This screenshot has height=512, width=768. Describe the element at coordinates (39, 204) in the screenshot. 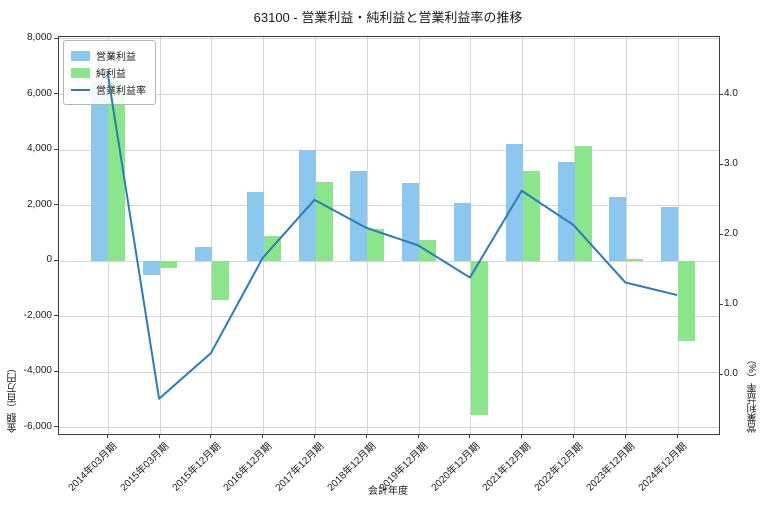

I see `y-tick-label-left: 2,000` at that location.